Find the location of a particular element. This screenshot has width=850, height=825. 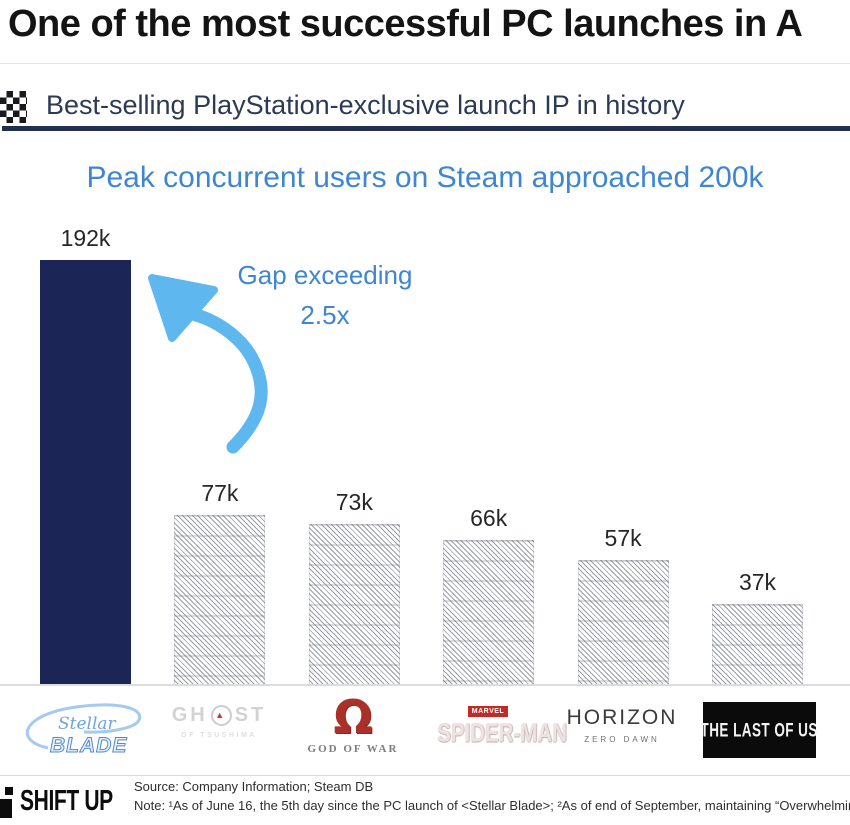

horizon-zero-dawn-logo: HORIZON ZERO DAWN is located at coordinates (622, 725).